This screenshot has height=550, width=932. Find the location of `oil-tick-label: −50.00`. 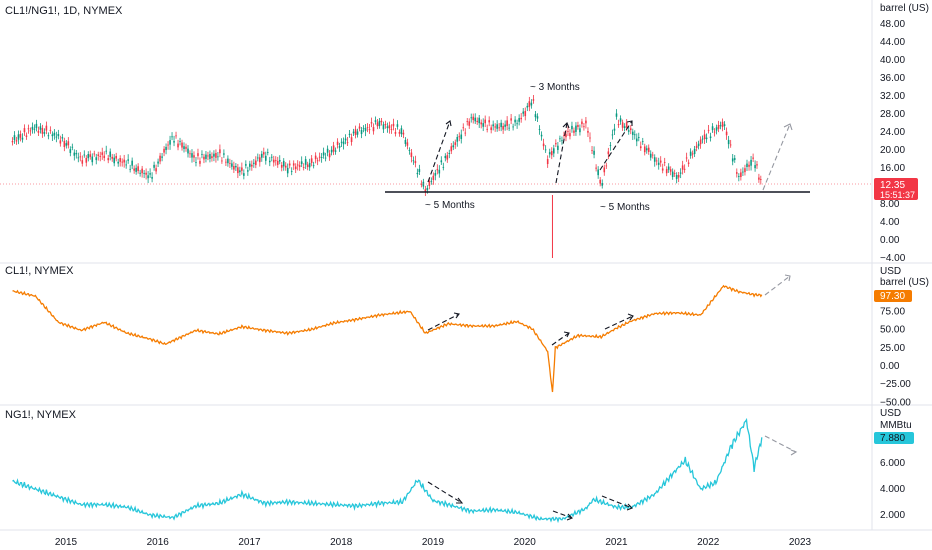

oil-tick-label: −50.00 is located at coordinates (895, 402).